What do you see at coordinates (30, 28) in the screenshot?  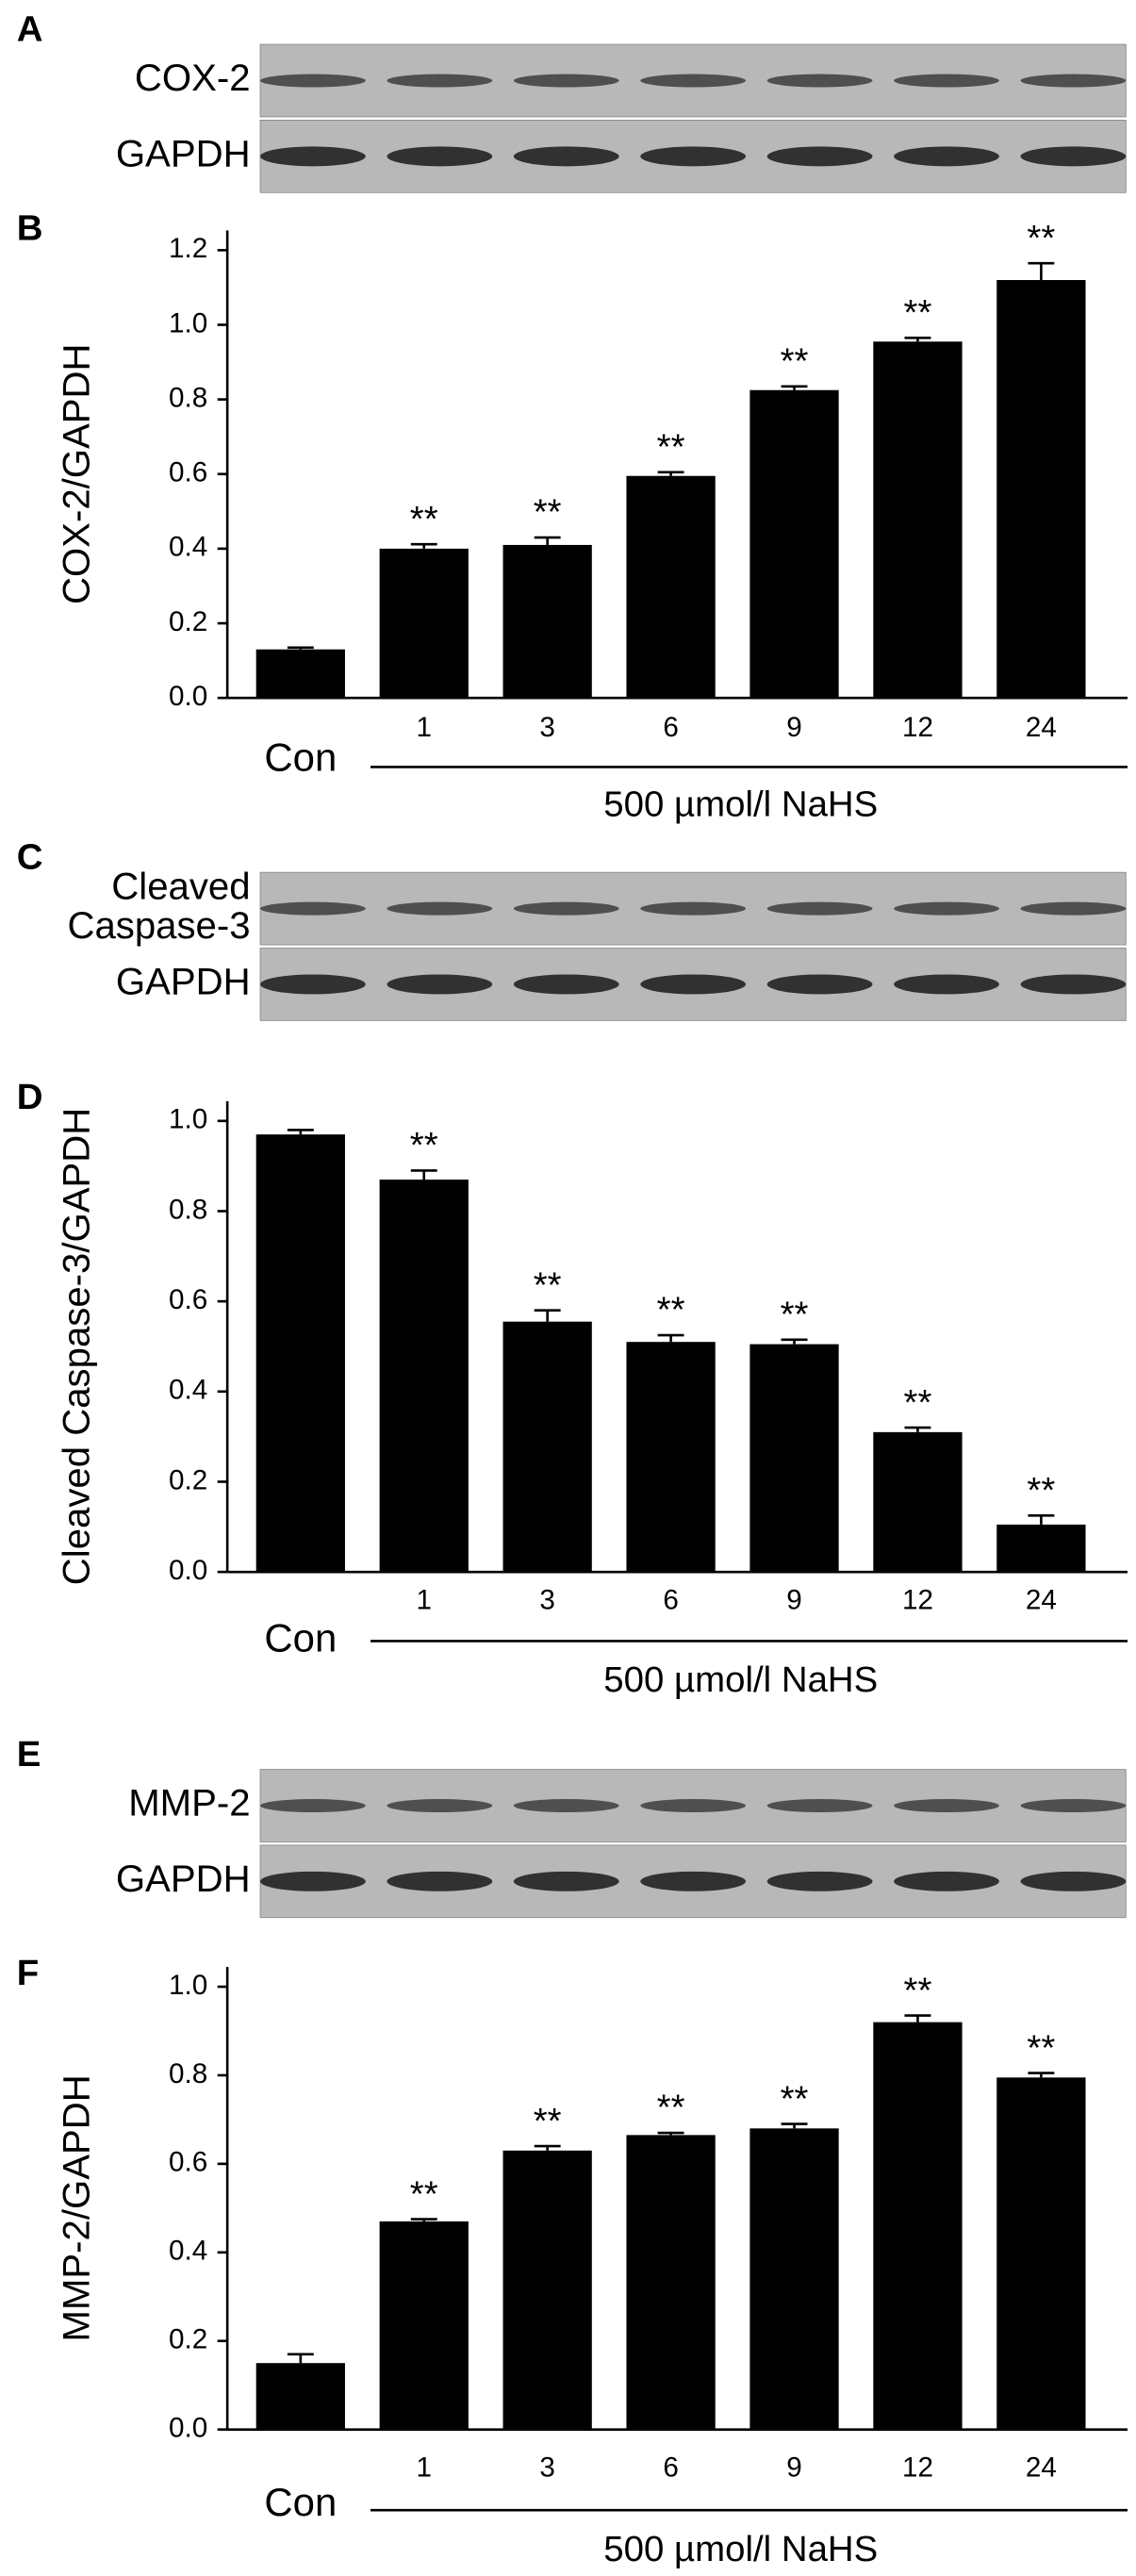 I see `panel-letter: A` at bounding box center [30, 28].